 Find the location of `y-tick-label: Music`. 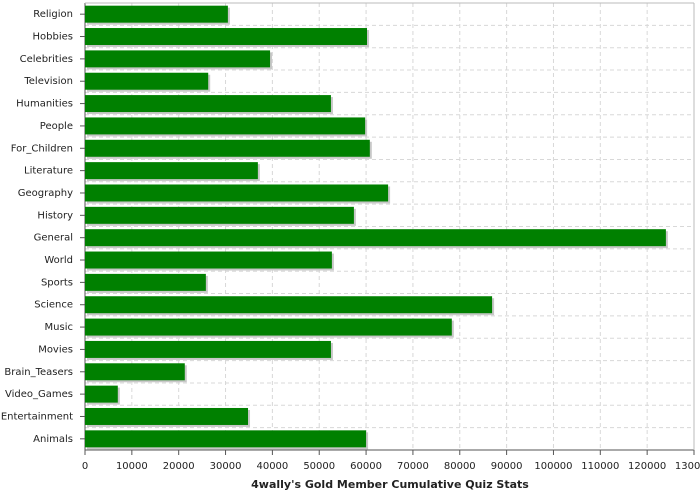

y-tick-label: Music is located at coordinates (59, 327).